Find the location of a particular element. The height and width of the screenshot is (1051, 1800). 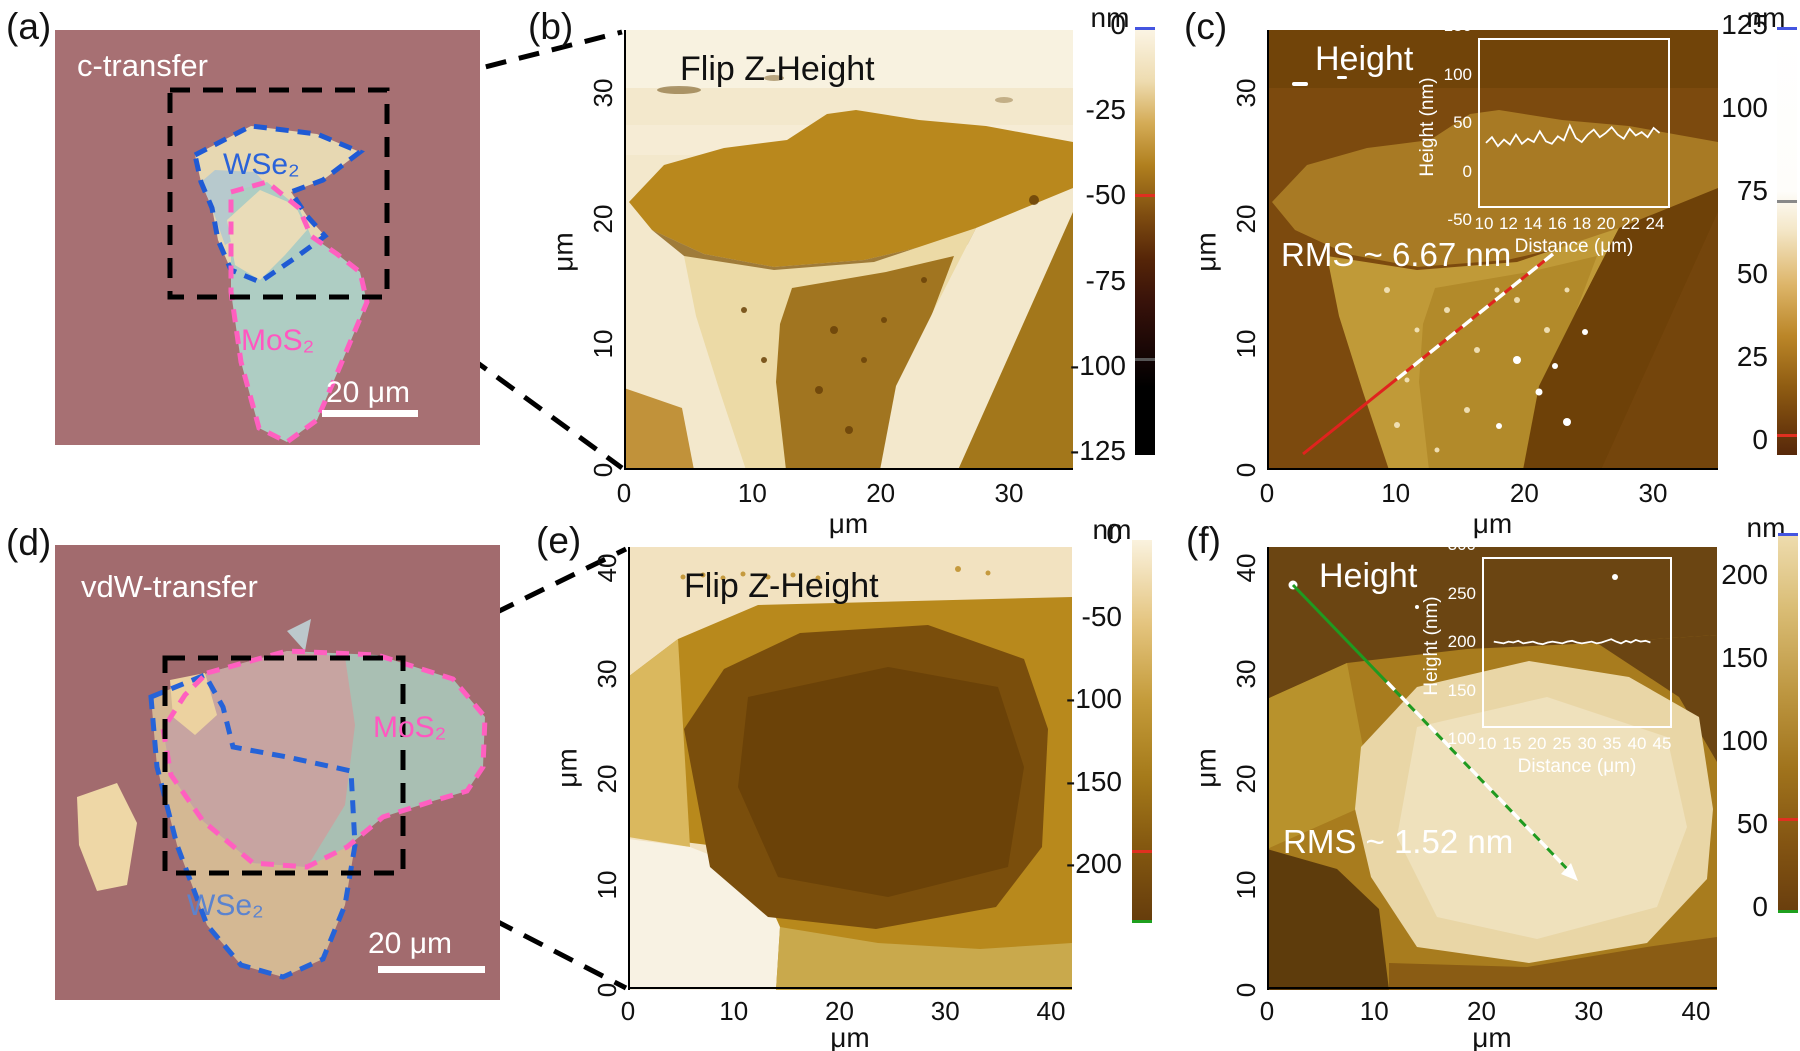

inset-f-x-label: Distance (μm) is located at coordinates (1577, 766).